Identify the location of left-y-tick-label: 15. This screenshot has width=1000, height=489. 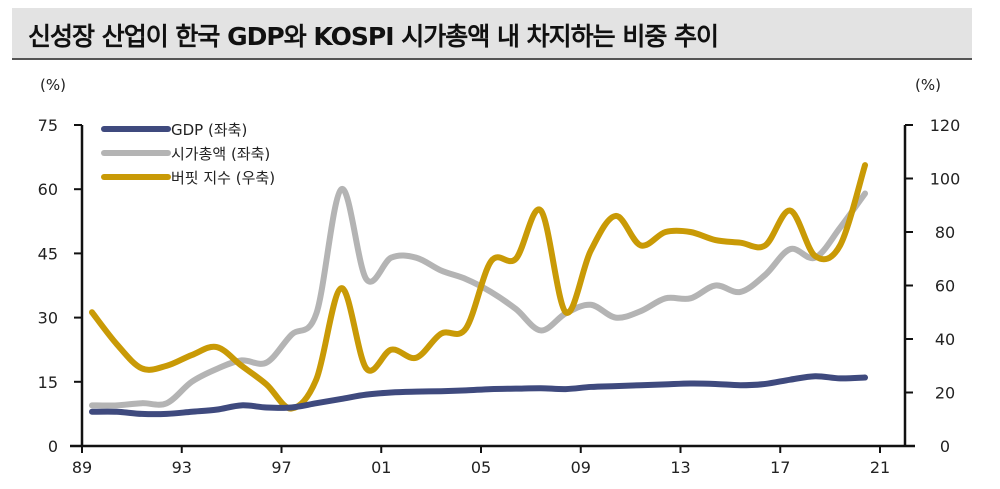
(48, 382).